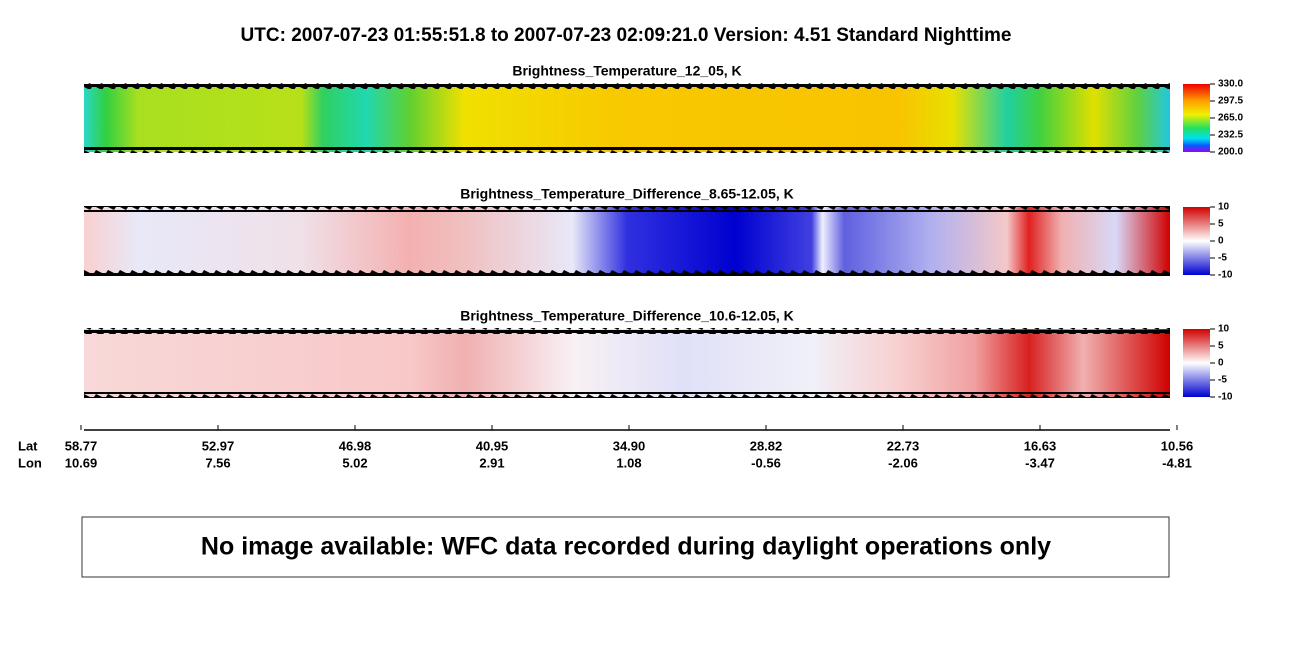  I want to click on lat-label: 10.56, so click(1177, 445).